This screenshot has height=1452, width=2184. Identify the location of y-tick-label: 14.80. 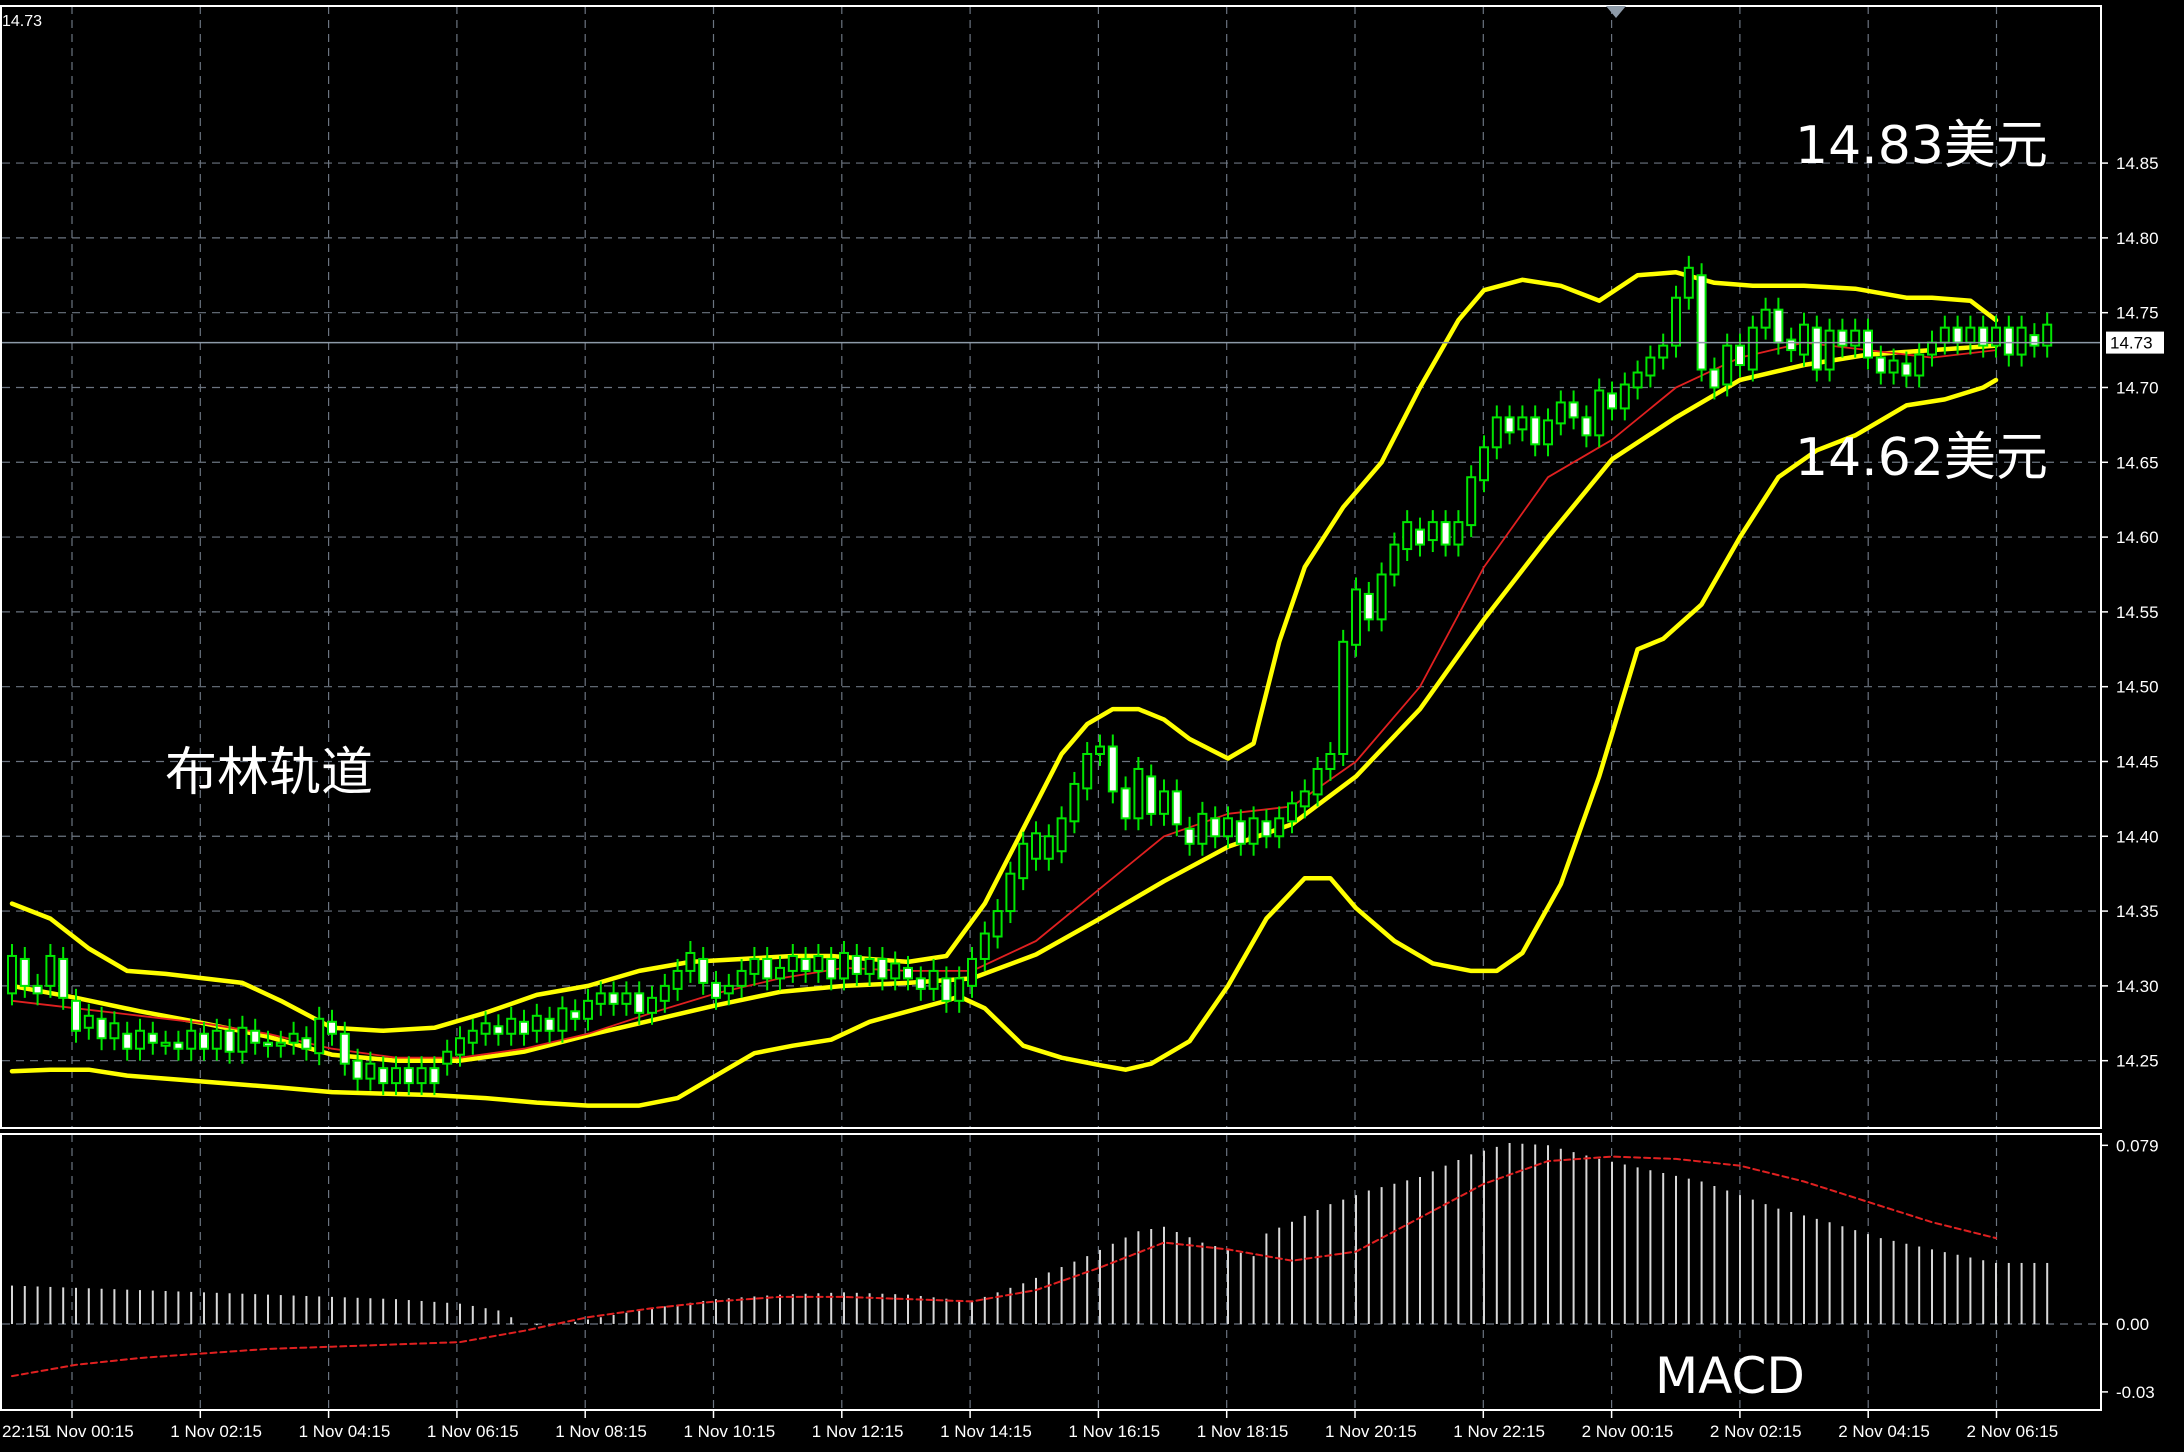
(2137, 238).